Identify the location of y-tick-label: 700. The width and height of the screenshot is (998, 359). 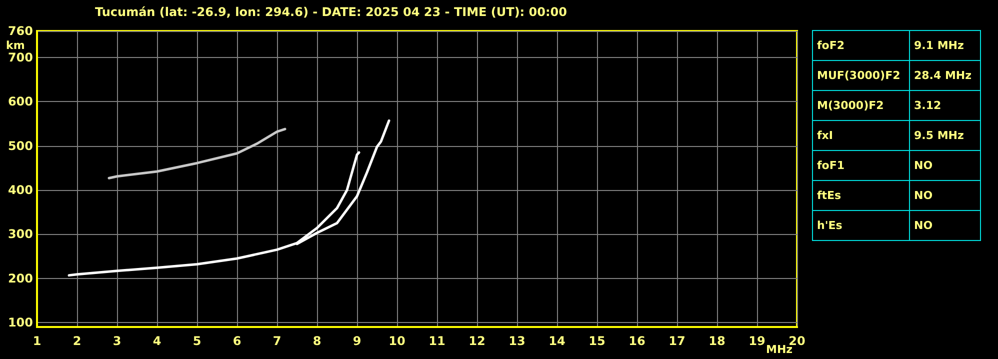
(20, 57).